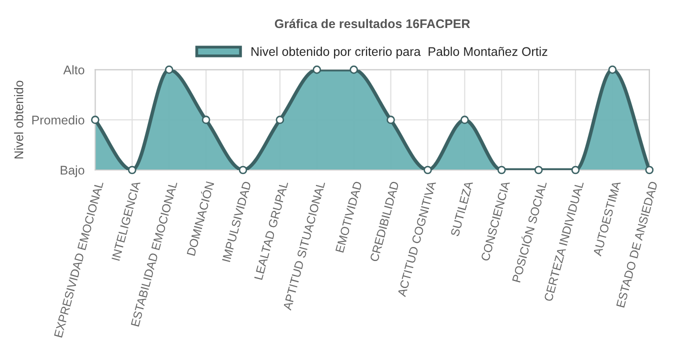 The width and height of the screenshot is (680, 340). I want to click on x-tick-label: LEALTAD GRUPAL, so click(271, 230).